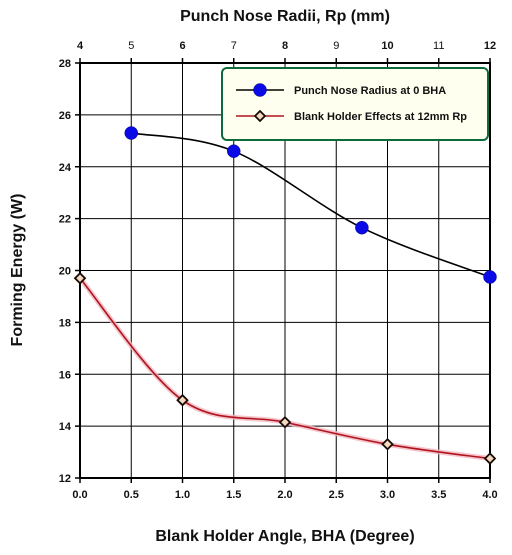  I want to click on y-tick-label: 14, so click(65, 427).